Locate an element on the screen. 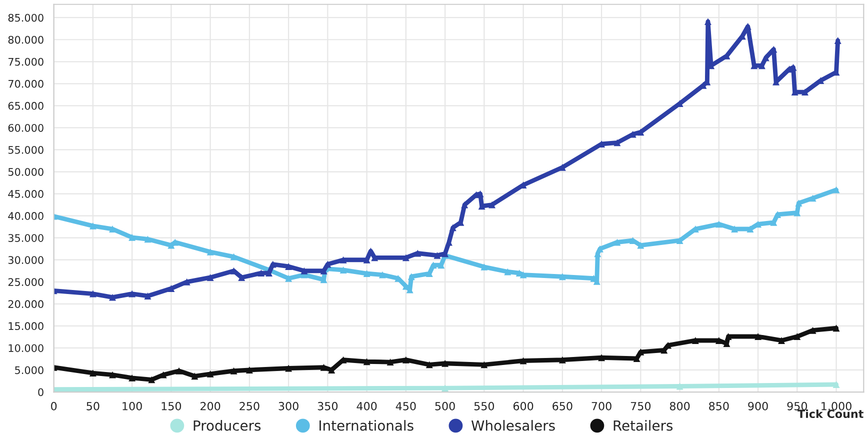 The width and height of the screenshot is (868, 438). x-tick-label: 150 is located at coordinates (172, 406).